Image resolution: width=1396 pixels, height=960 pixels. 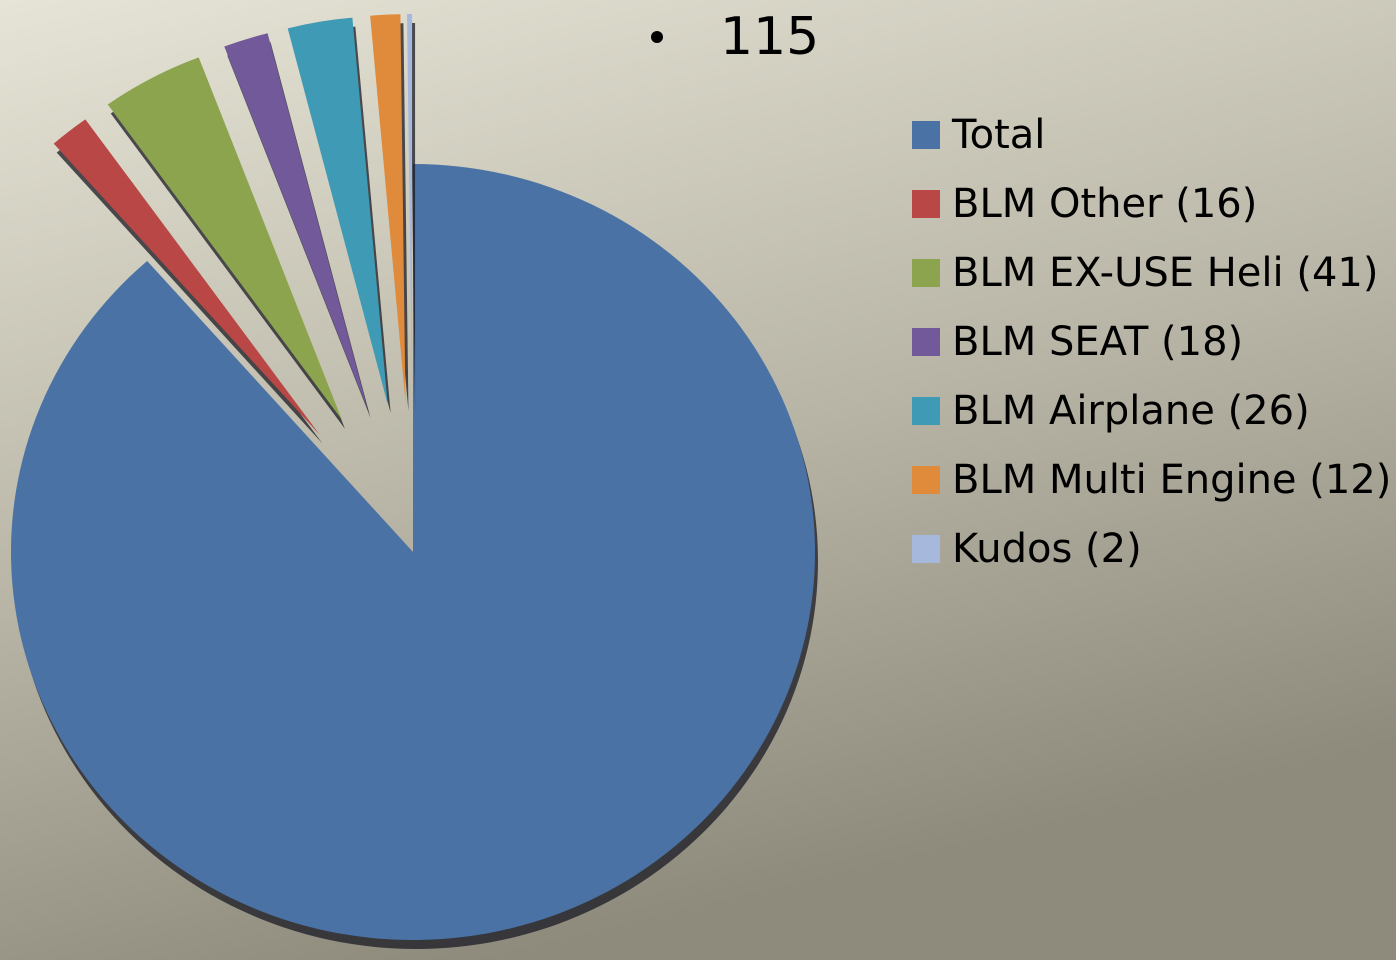 What do you see at coordinates (657, 37) in the screenshot?
I see `bullet` at bounding box center [657, 37].